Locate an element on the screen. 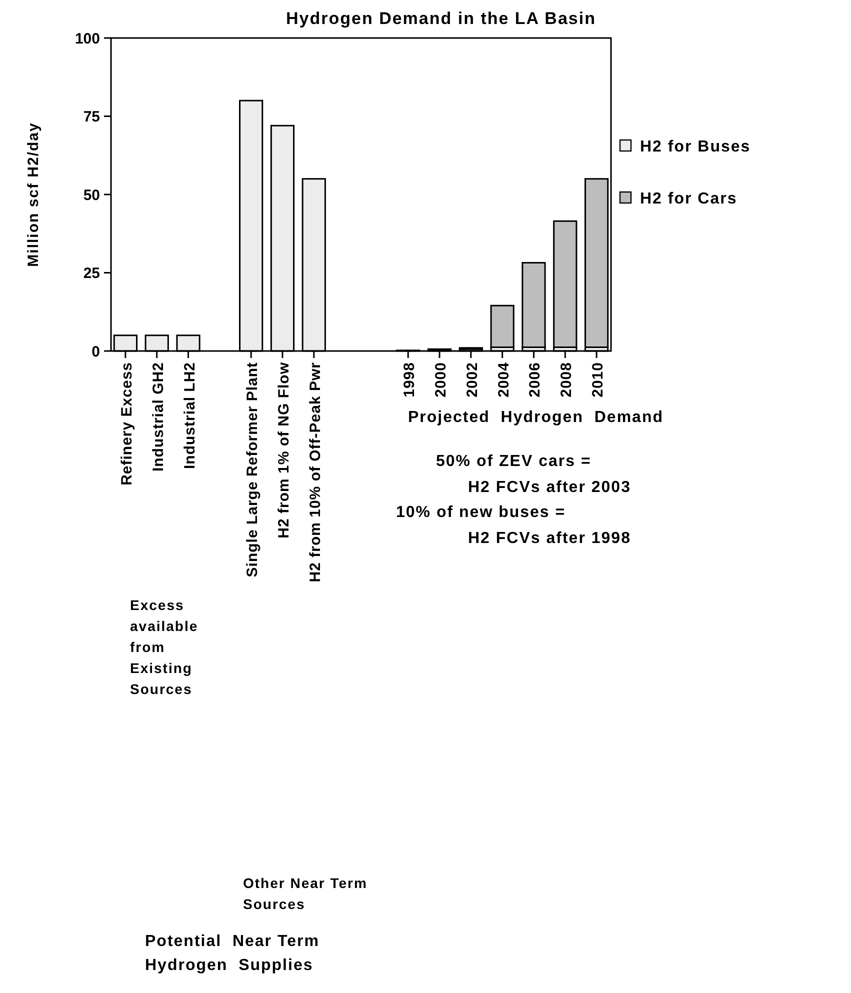 The width and height of the screenshot is (851, 993). x-tick-label: 2008 is located at coordinates (567, 380).